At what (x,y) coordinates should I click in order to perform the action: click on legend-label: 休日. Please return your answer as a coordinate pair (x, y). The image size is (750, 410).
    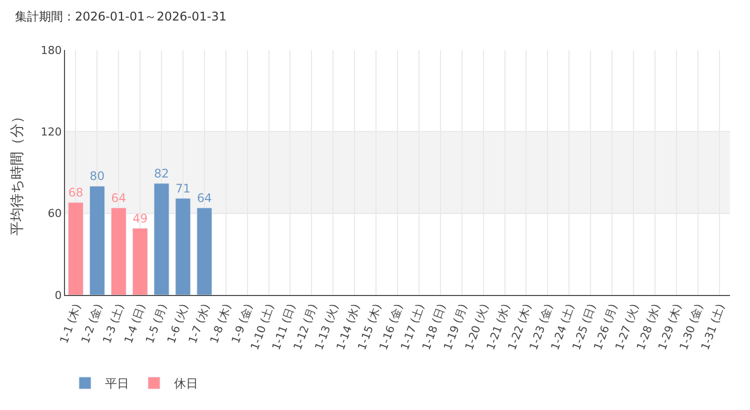
    Looking at the image, I should click on (186, 383).